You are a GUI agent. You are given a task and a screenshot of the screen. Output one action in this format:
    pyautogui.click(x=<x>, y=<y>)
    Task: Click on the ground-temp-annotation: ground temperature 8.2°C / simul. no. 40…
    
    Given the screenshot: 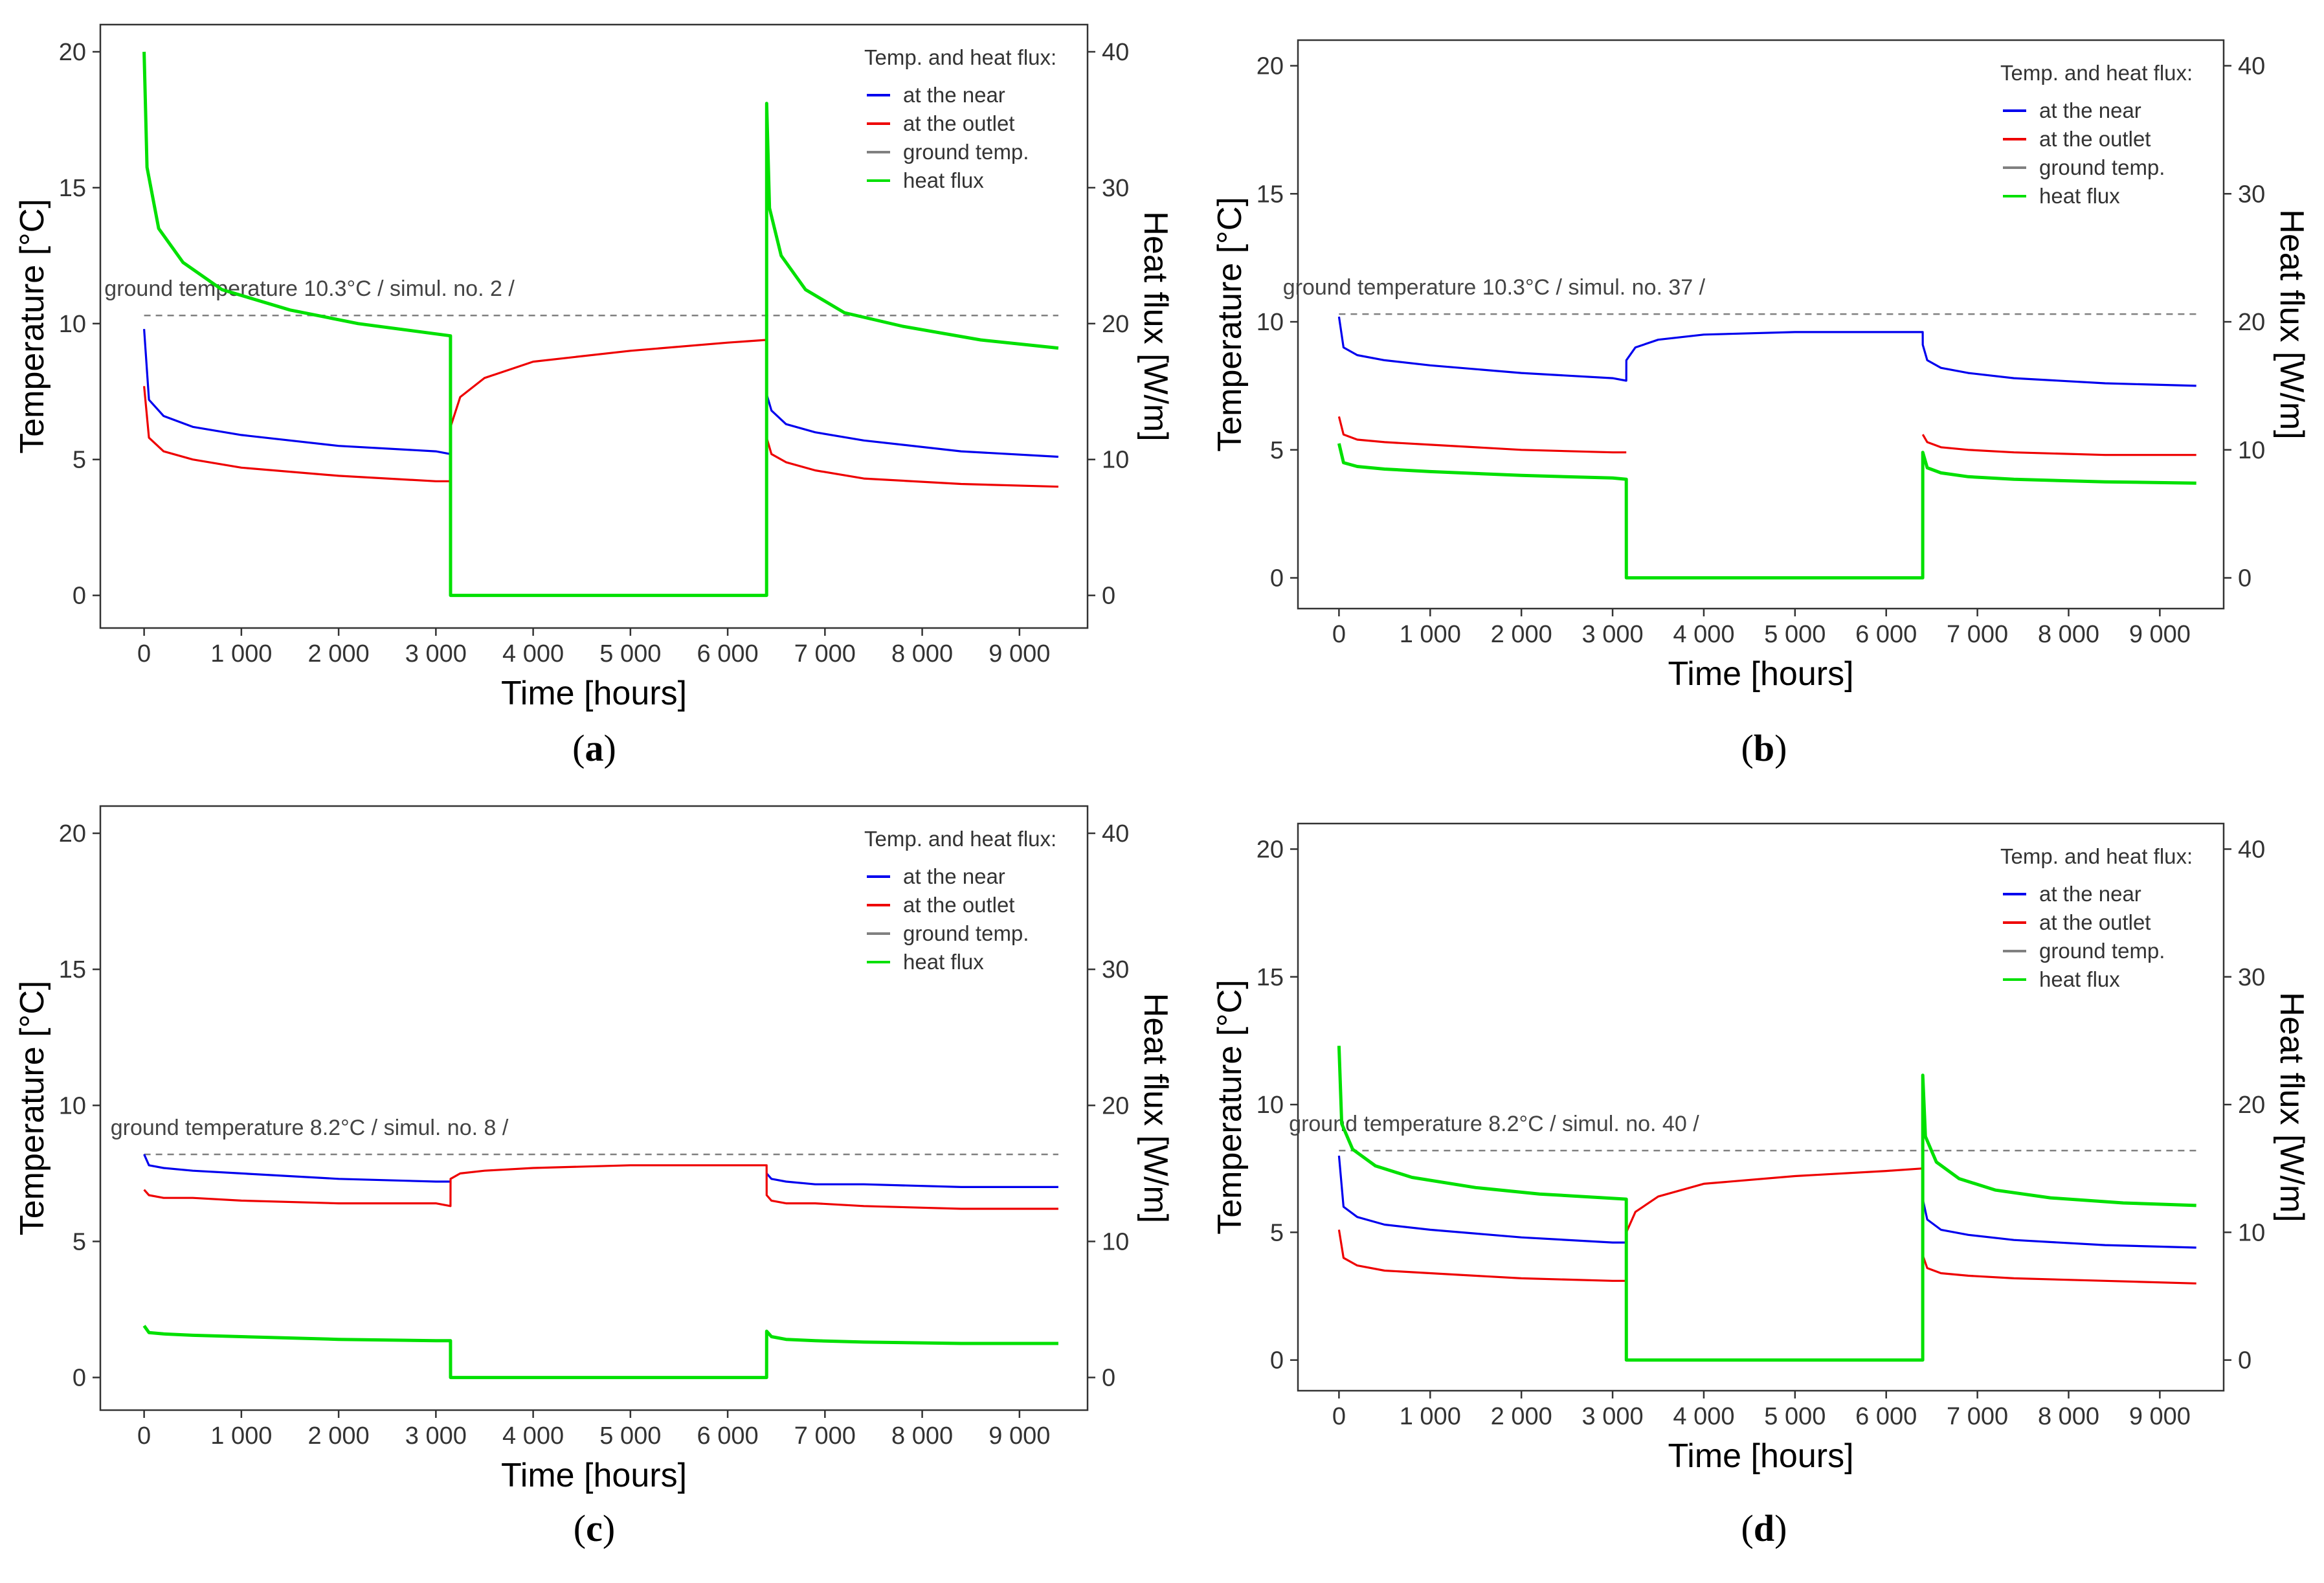 What is the action you would take?
    pyautogui.click(x=1494, y=1124)
    